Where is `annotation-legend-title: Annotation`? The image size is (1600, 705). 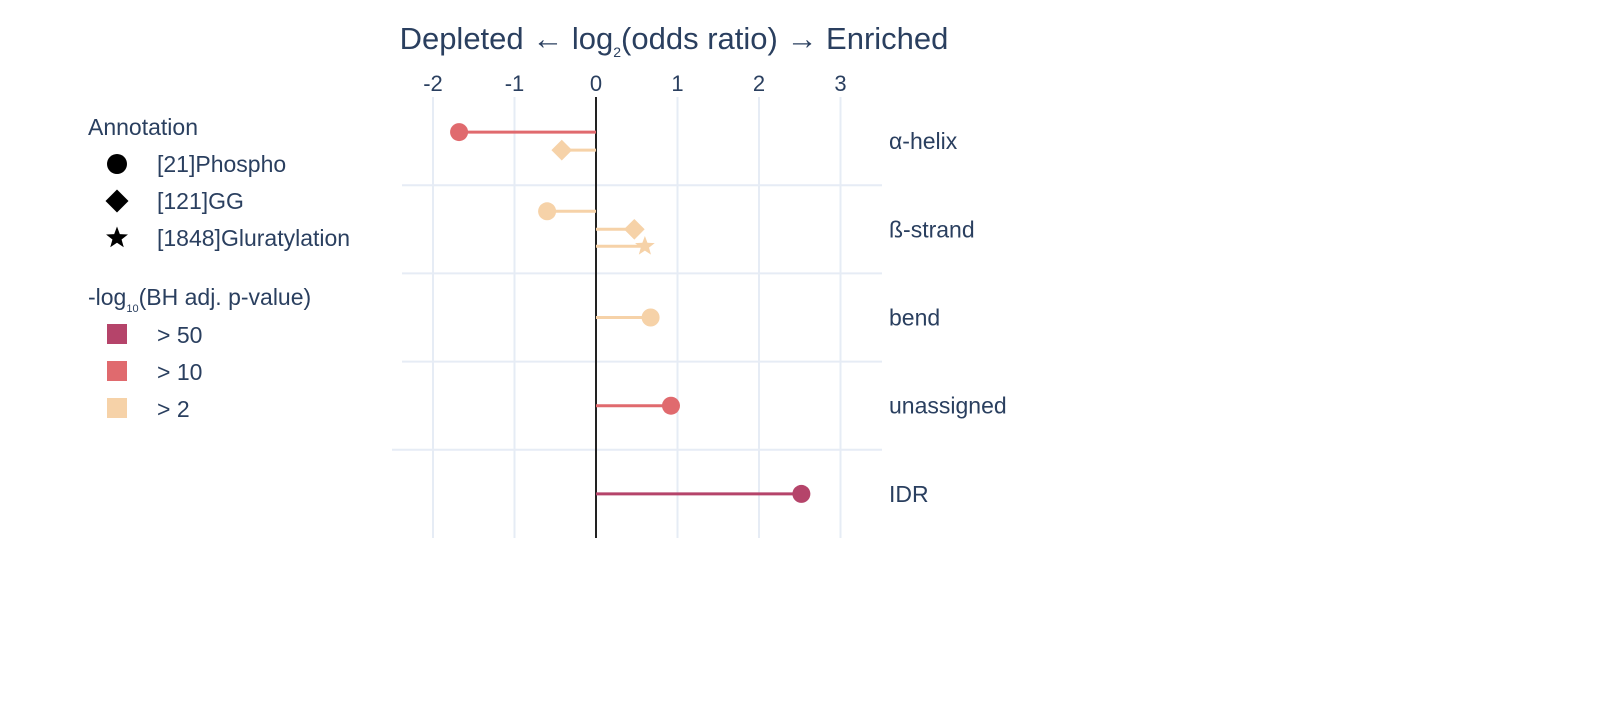 annotation-legend-title: Annotation is located at coordinates (143, 127).